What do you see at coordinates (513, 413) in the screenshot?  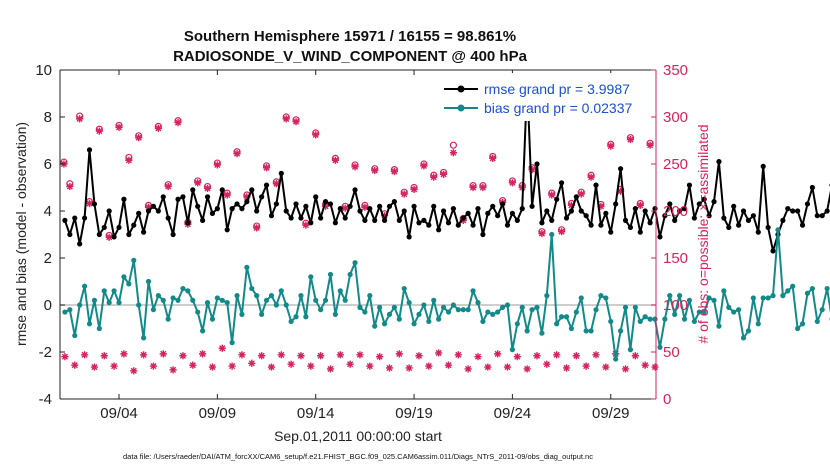 I see `x-tick-label: 09/24` at bounding box center [513, 413].